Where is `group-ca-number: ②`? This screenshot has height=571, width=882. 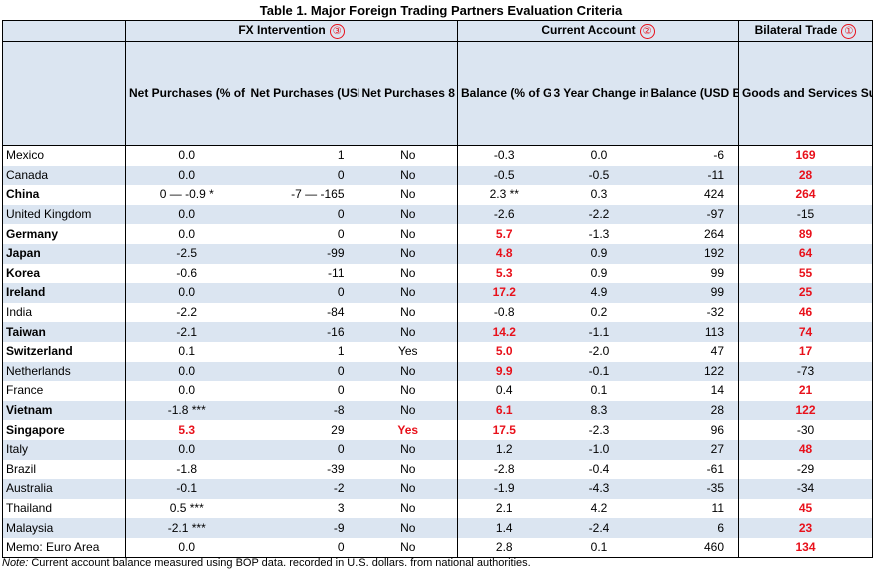 group-ca-number: ② is located at coordinates (647, 31).